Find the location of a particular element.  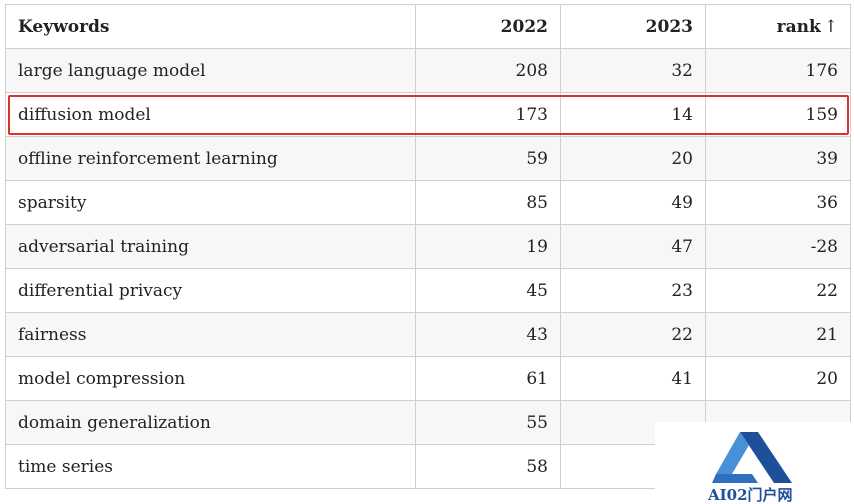

table-row: sparsity 85 49 36 is located at coordinates (428, 202).